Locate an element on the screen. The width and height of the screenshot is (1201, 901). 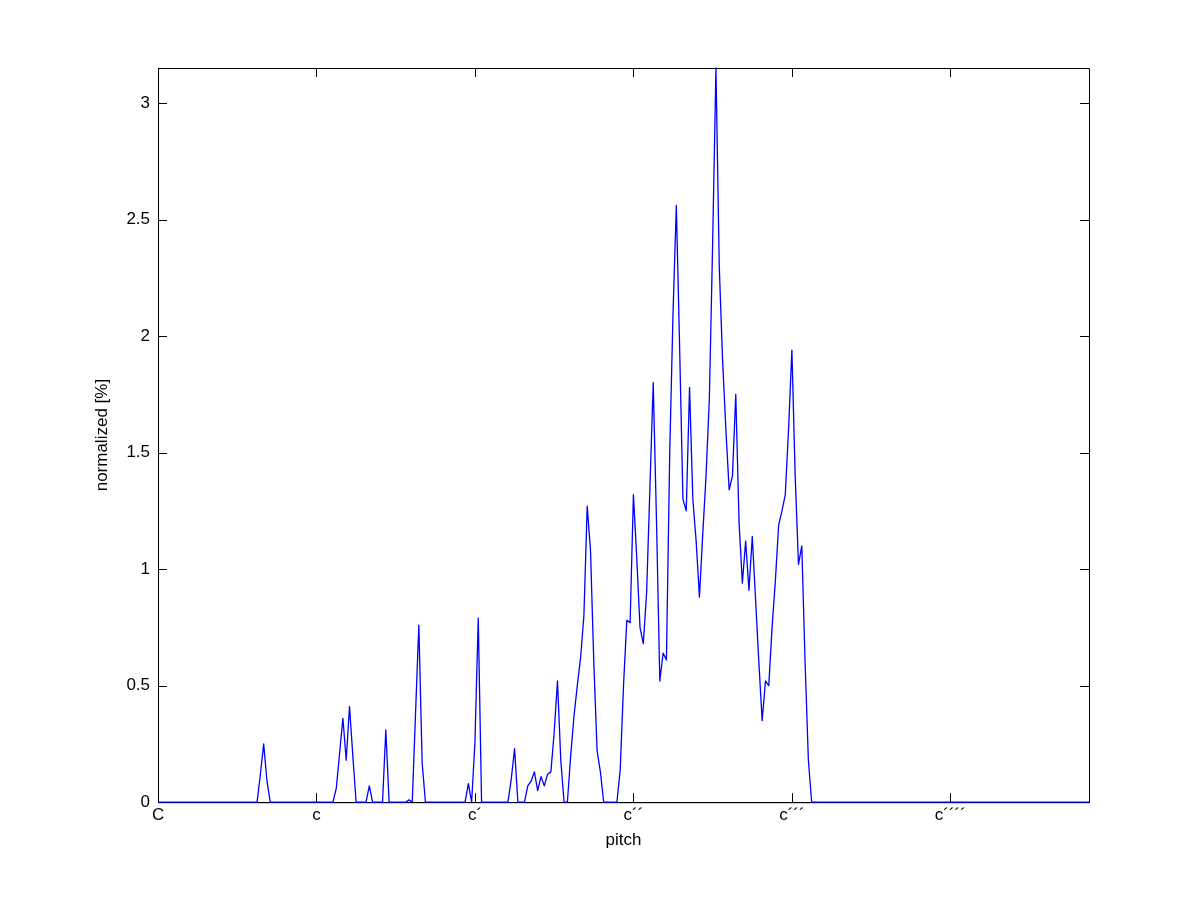
y-tick-label: 0.5 is located at coordinates (138, 685).